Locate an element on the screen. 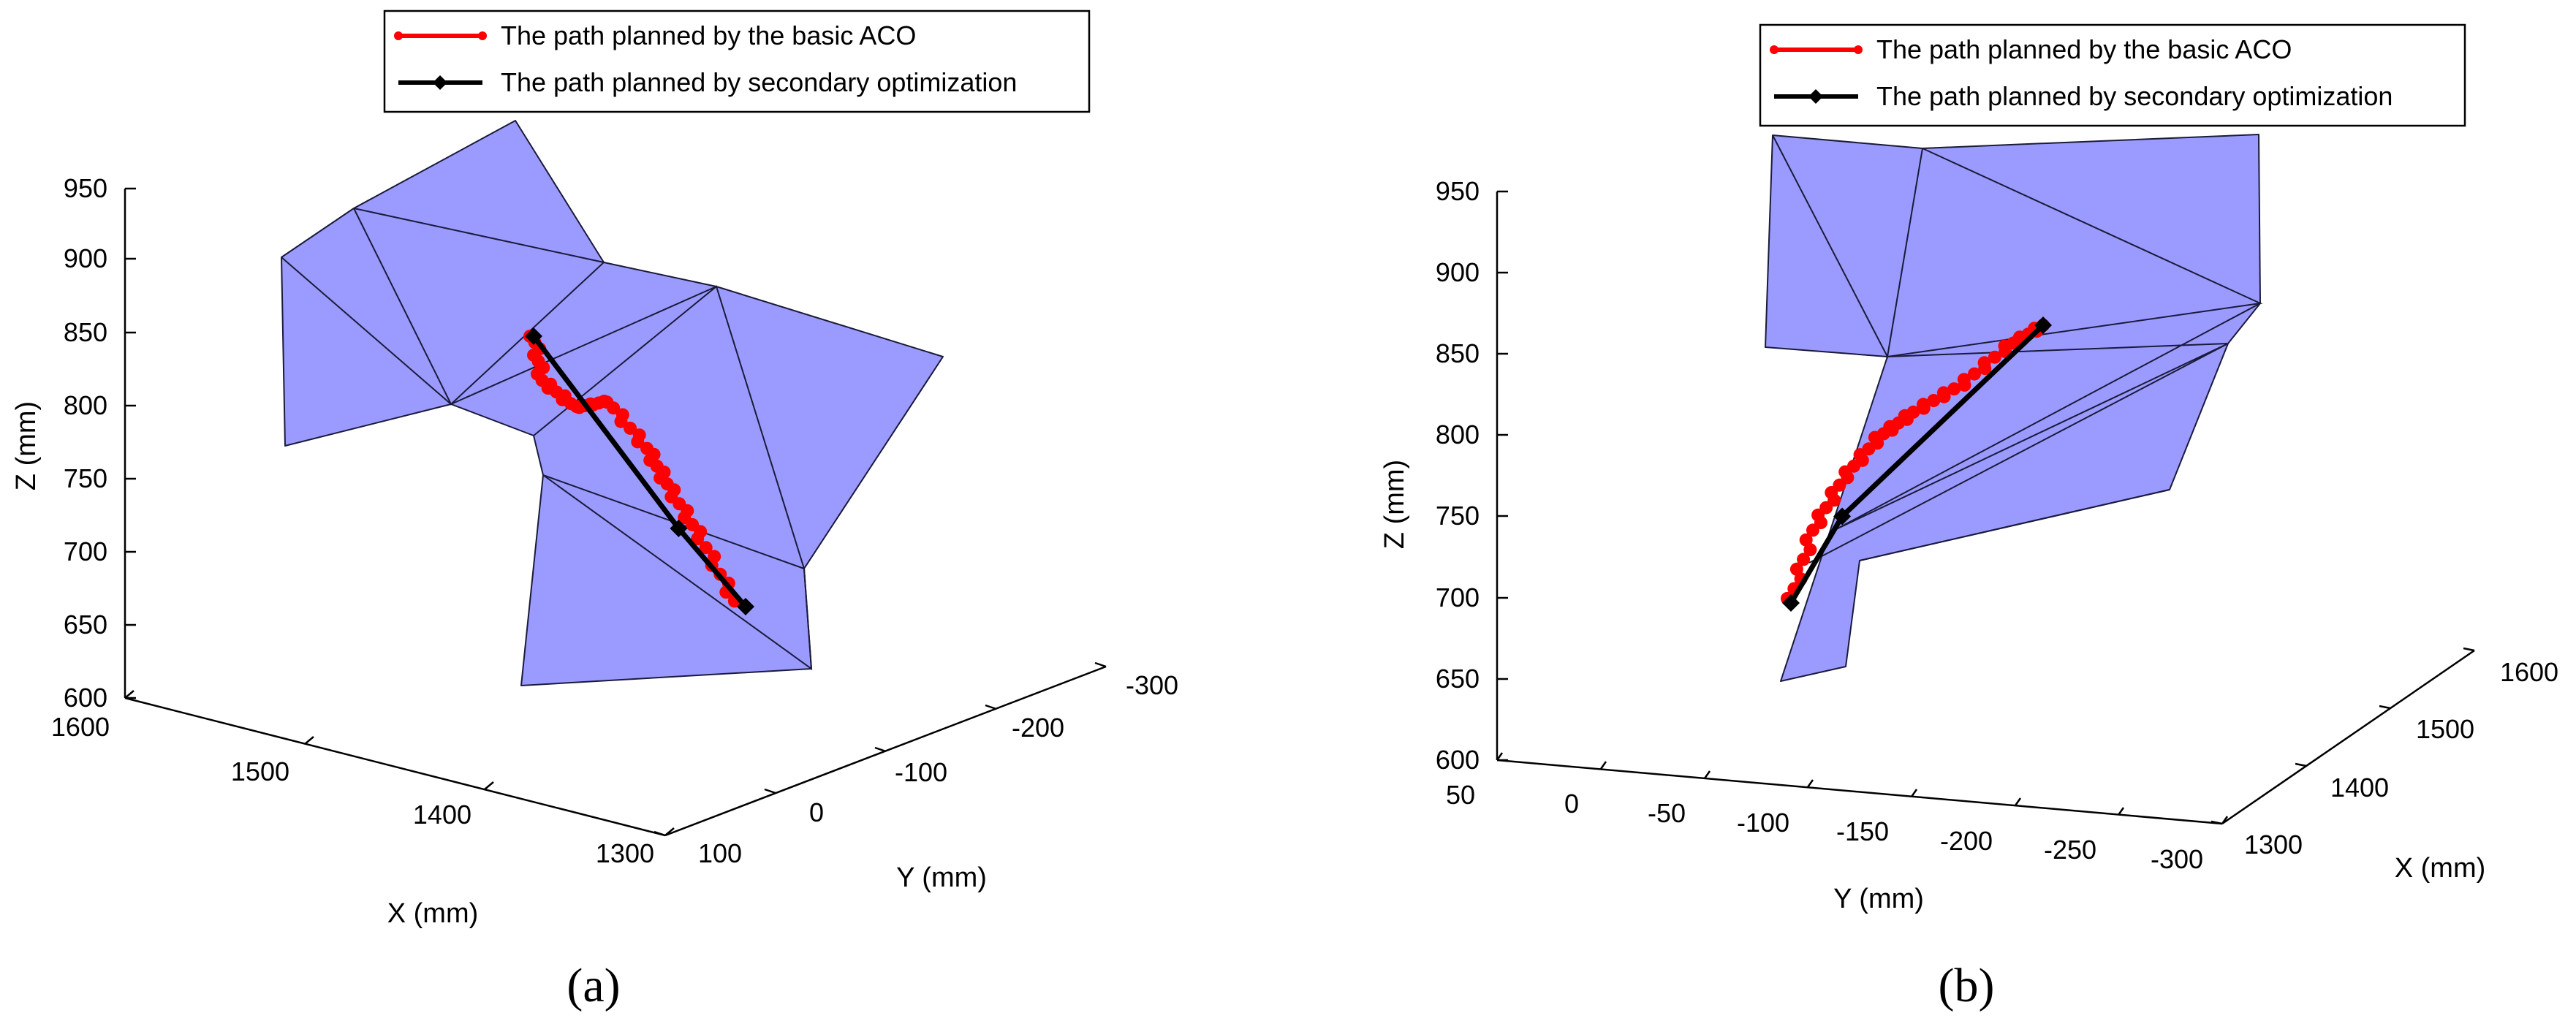 This screenshot has height=1032, width=2576. y-tick-label: -150 is located at coordinates (1862, 831).